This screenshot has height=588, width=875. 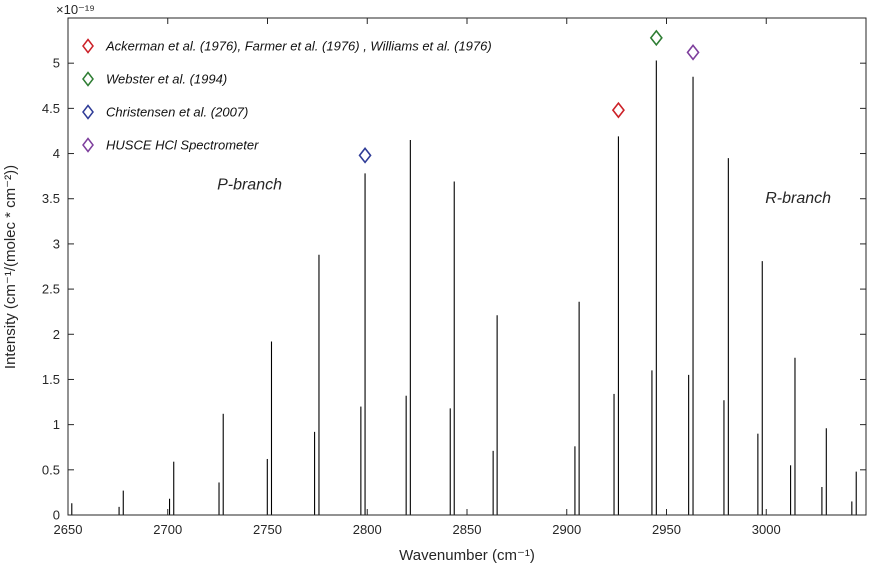 I want to click on husce-legend-marker-icon, so click(x=88, y=145).